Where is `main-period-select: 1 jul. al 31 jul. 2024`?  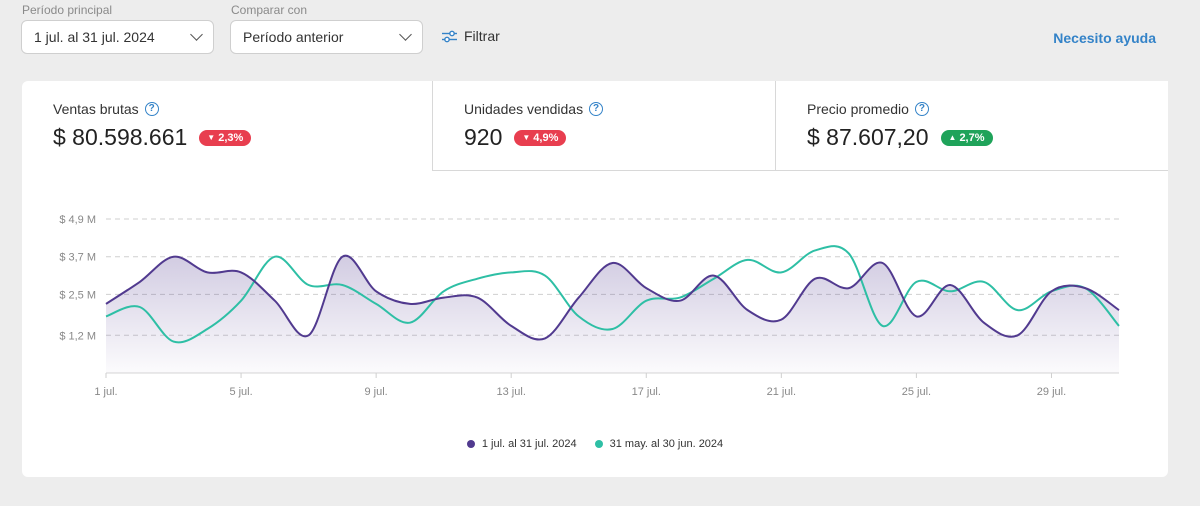
main-period-select: 1 jul. al 31 jul. 2024 is located at coordinates (117, 37).